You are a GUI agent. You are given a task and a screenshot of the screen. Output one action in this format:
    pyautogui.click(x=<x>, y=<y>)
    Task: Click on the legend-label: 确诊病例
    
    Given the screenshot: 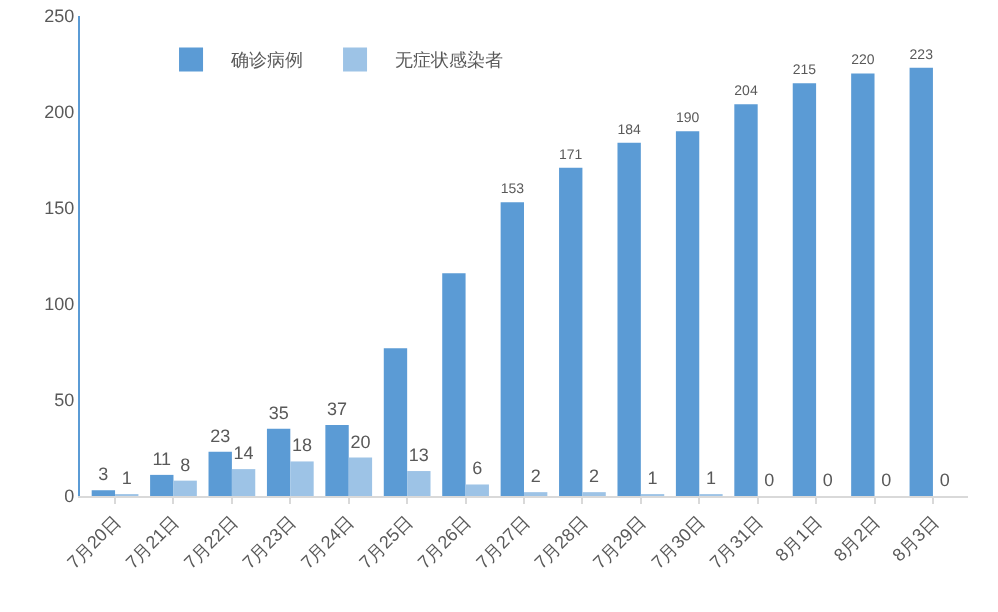 What is the action you would take?
    pyautogui.click(x=266, y=60)
    